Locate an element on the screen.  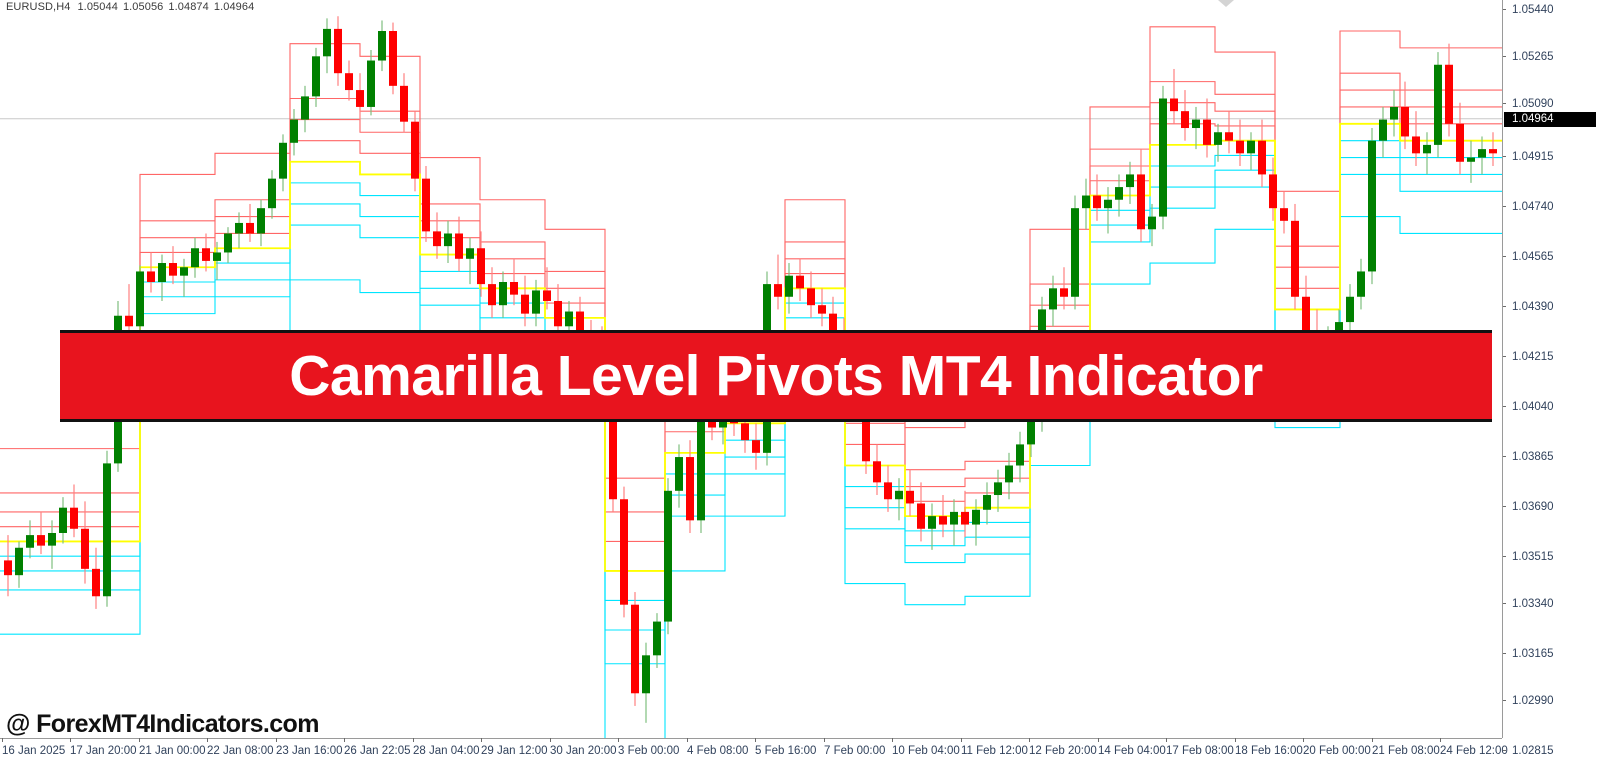
time-tick-label: 28 Jan 04:00 is located at coordinates (446, 747).